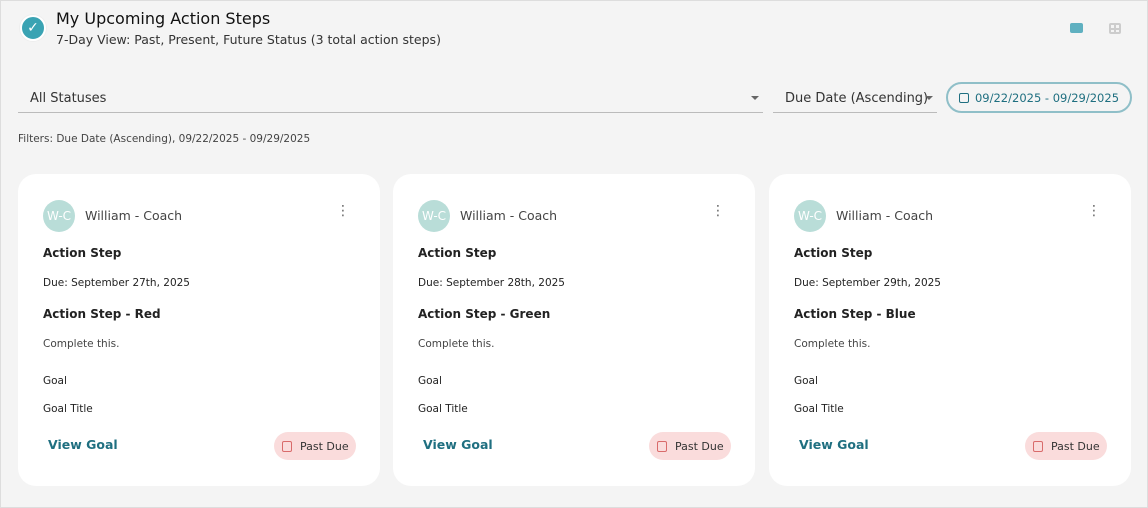 The width and height of the screenshot is (1148, 508). Describe the element at coordinates (163, 18) in the screenshot. I see `page-title: My Upcoming Action Steps` at that location.